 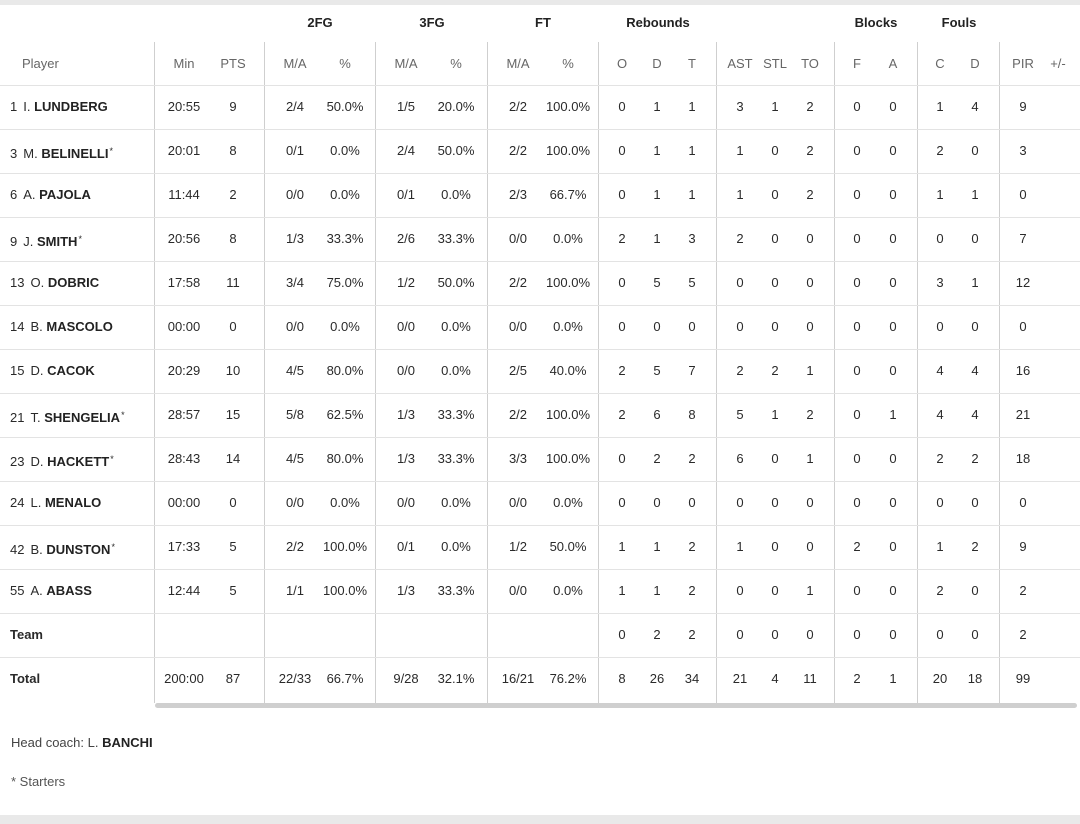 I want to click on player-name: PAJOLA, so click(x=65, y=194).